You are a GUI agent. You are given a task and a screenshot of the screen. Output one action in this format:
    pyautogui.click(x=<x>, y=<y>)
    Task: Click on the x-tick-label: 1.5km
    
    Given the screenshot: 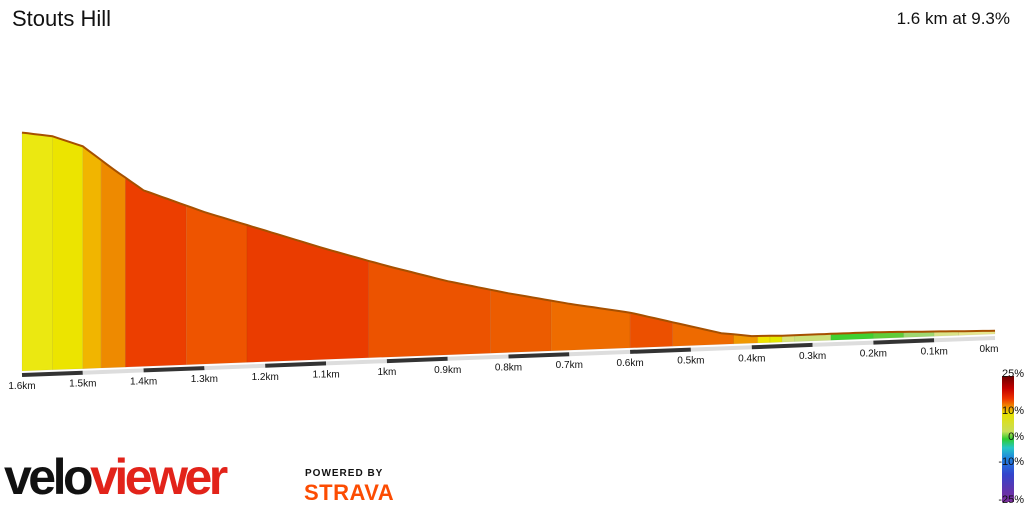 What is the action you would take?
    pyautogui.click(x=82, y=384)
    